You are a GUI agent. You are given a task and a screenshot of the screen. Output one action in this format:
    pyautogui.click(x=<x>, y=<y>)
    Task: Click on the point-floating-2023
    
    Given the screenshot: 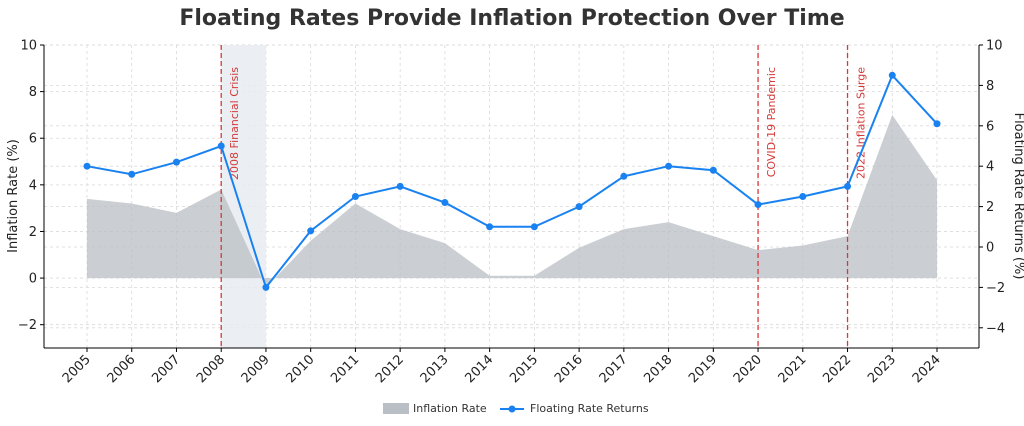 What is the action you would take?
    pyautogui.click(x=892, y=75)
    